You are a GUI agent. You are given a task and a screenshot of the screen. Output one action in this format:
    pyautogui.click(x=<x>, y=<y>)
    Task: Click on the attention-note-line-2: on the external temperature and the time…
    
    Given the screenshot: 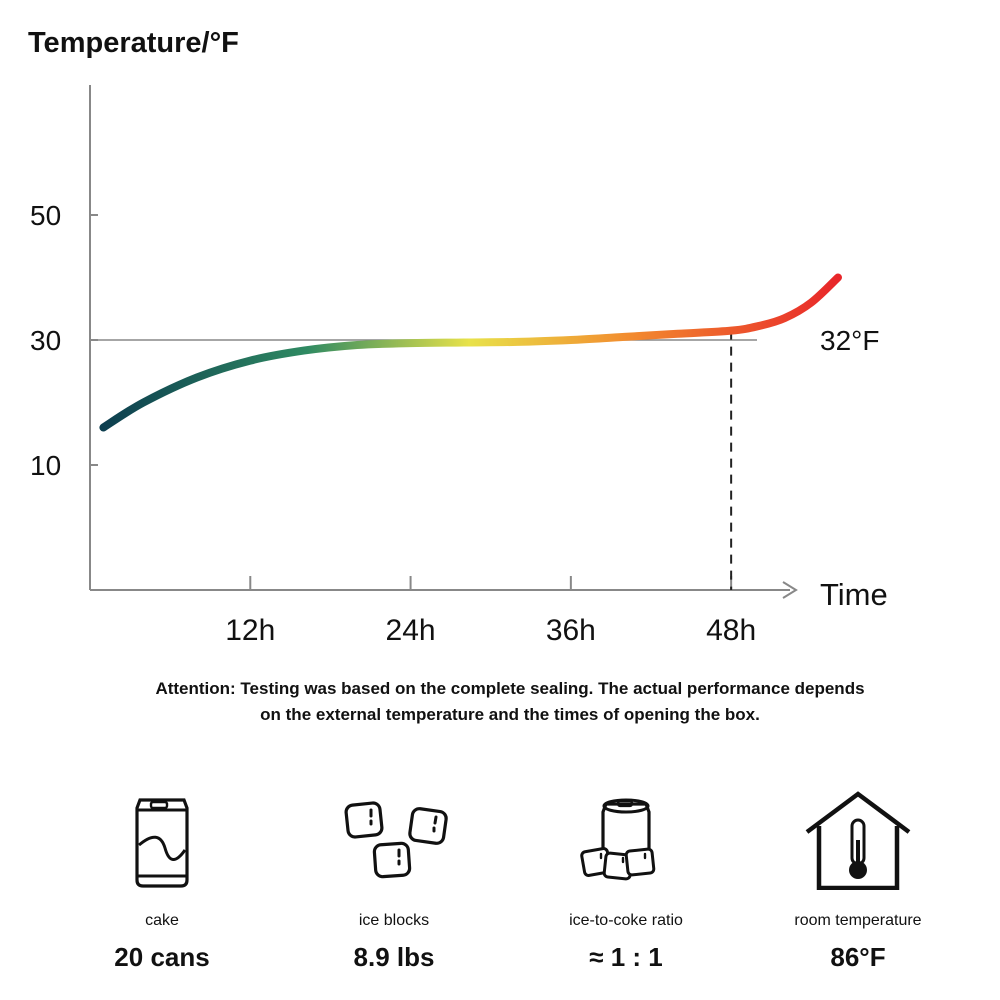 What is the action you would take?
    pyautogui.click(x=510, y=714)
    